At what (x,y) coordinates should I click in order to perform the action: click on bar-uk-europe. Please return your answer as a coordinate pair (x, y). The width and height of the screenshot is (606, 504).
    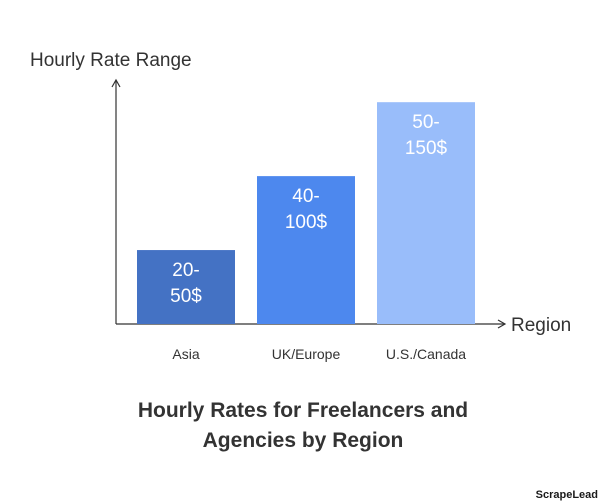
    Looking at the image, I should click on (306, 250).